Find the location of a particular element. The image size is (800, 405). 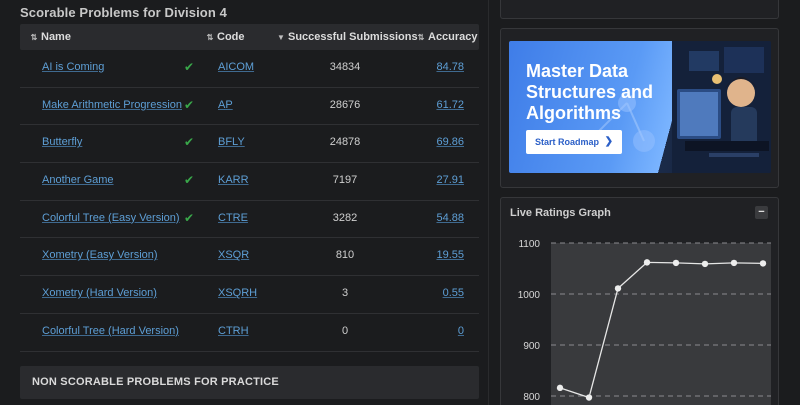

table-row: Butterfly ✔ BFLY 24878 69.86 is located at coordinates (249, 144).